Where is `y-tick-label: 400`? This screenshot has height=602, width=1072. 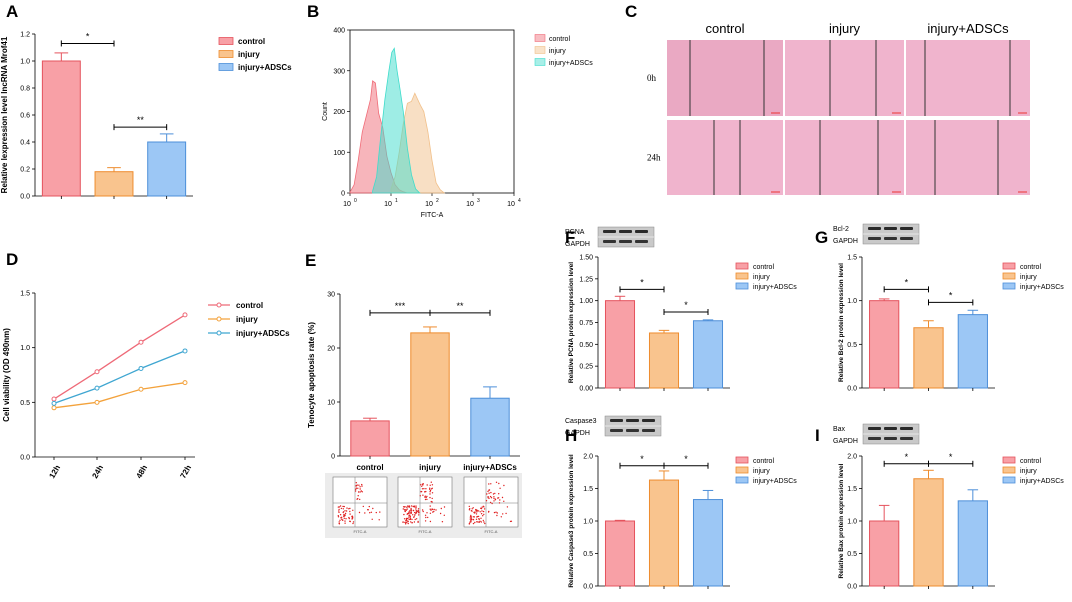 y-tick-label: 400 is located at coordinates (339, 31).